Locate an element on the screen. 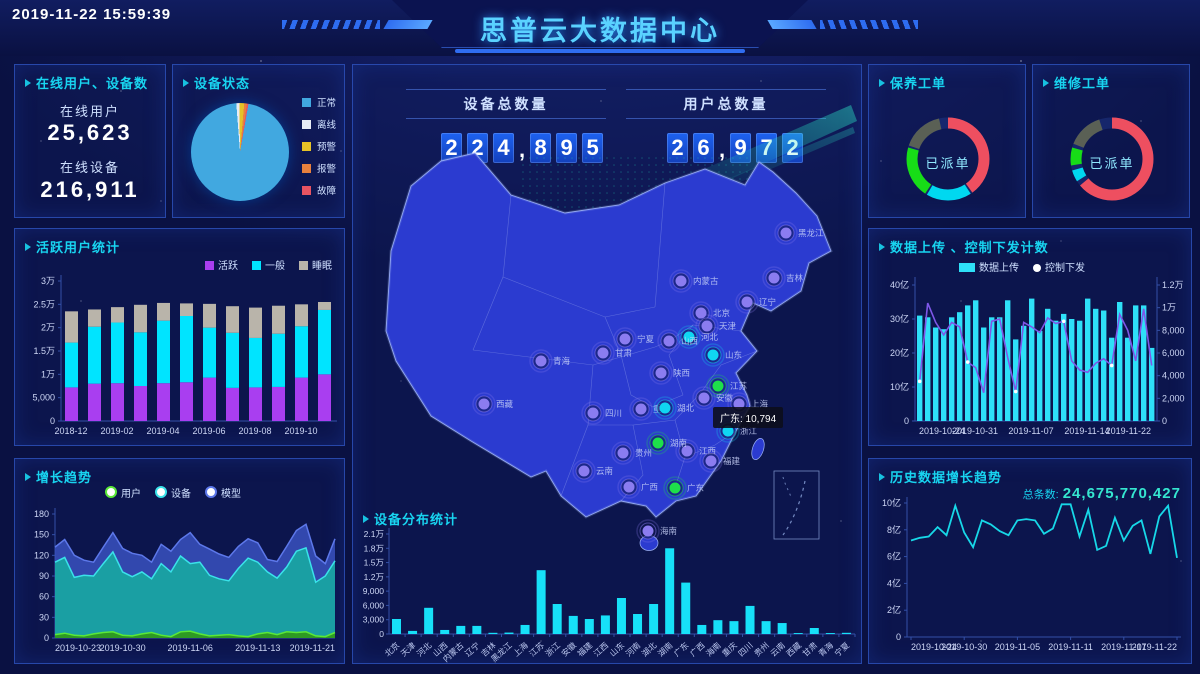 The width and height of the screenshot is (1200, 674). legend-item: 故障 is located at coordinates (318, 190).